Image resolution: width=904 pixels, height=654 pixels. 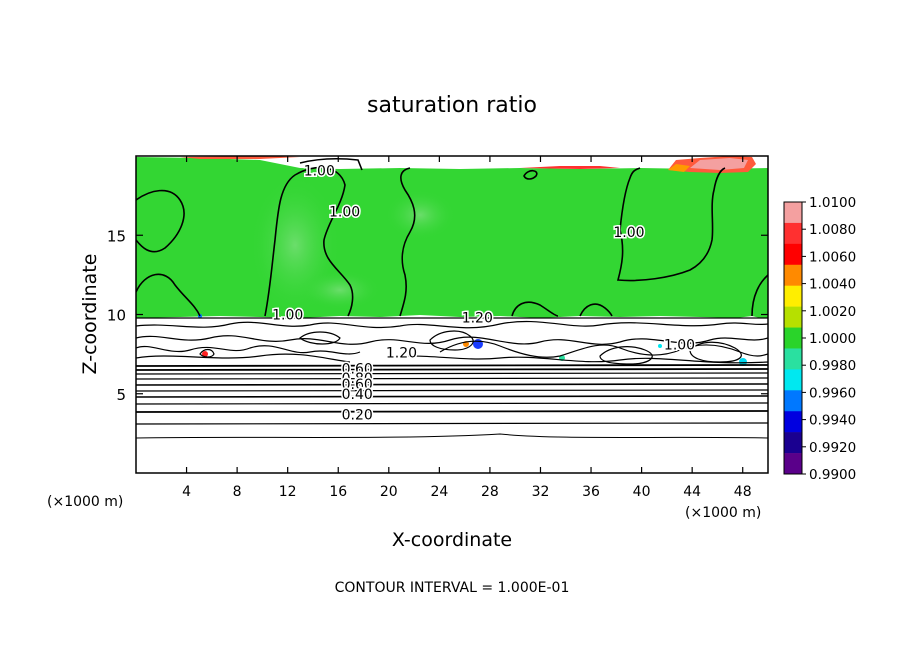 I want to click on y-tick-label: 15, so click(x=116, y=236).